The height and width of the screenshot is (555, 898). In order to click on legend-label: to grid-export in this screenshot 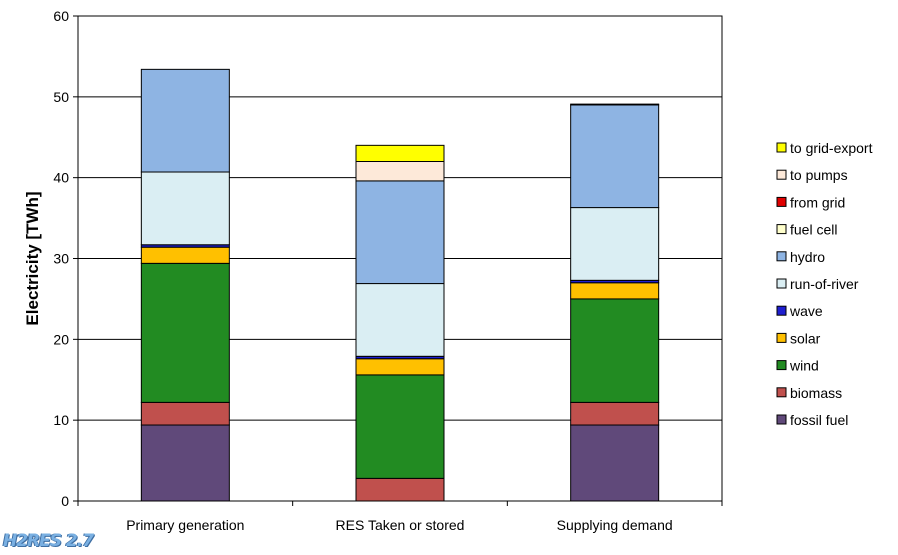, I will do `click(831, 148)`.